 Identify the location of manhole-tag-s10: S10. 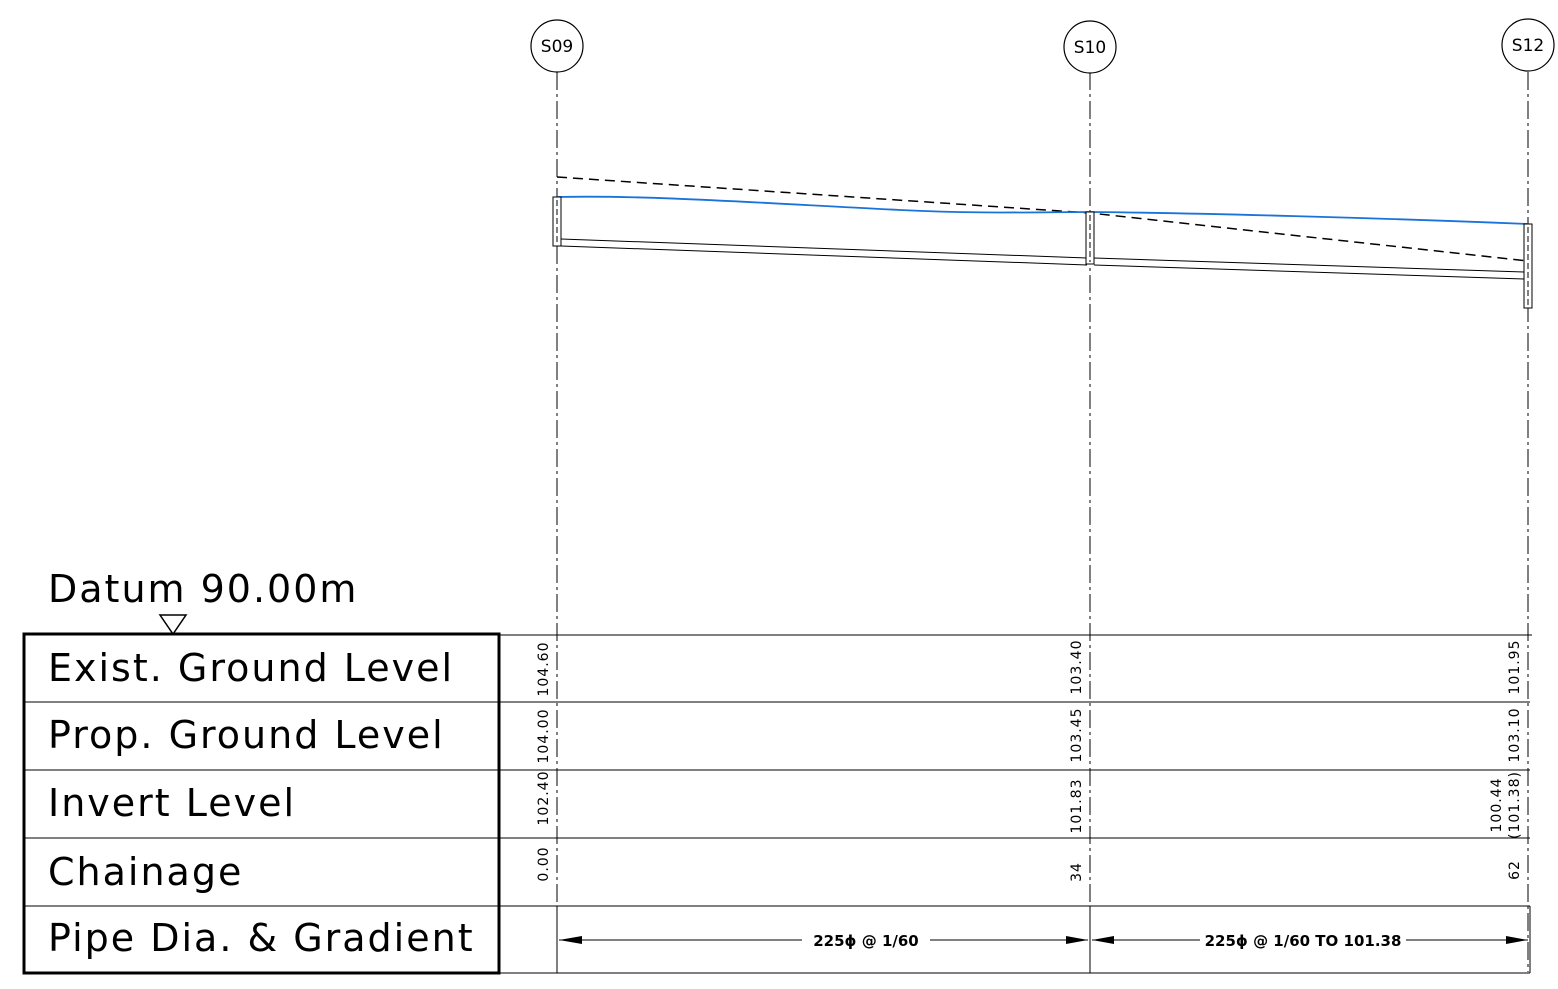
(1090, 47).